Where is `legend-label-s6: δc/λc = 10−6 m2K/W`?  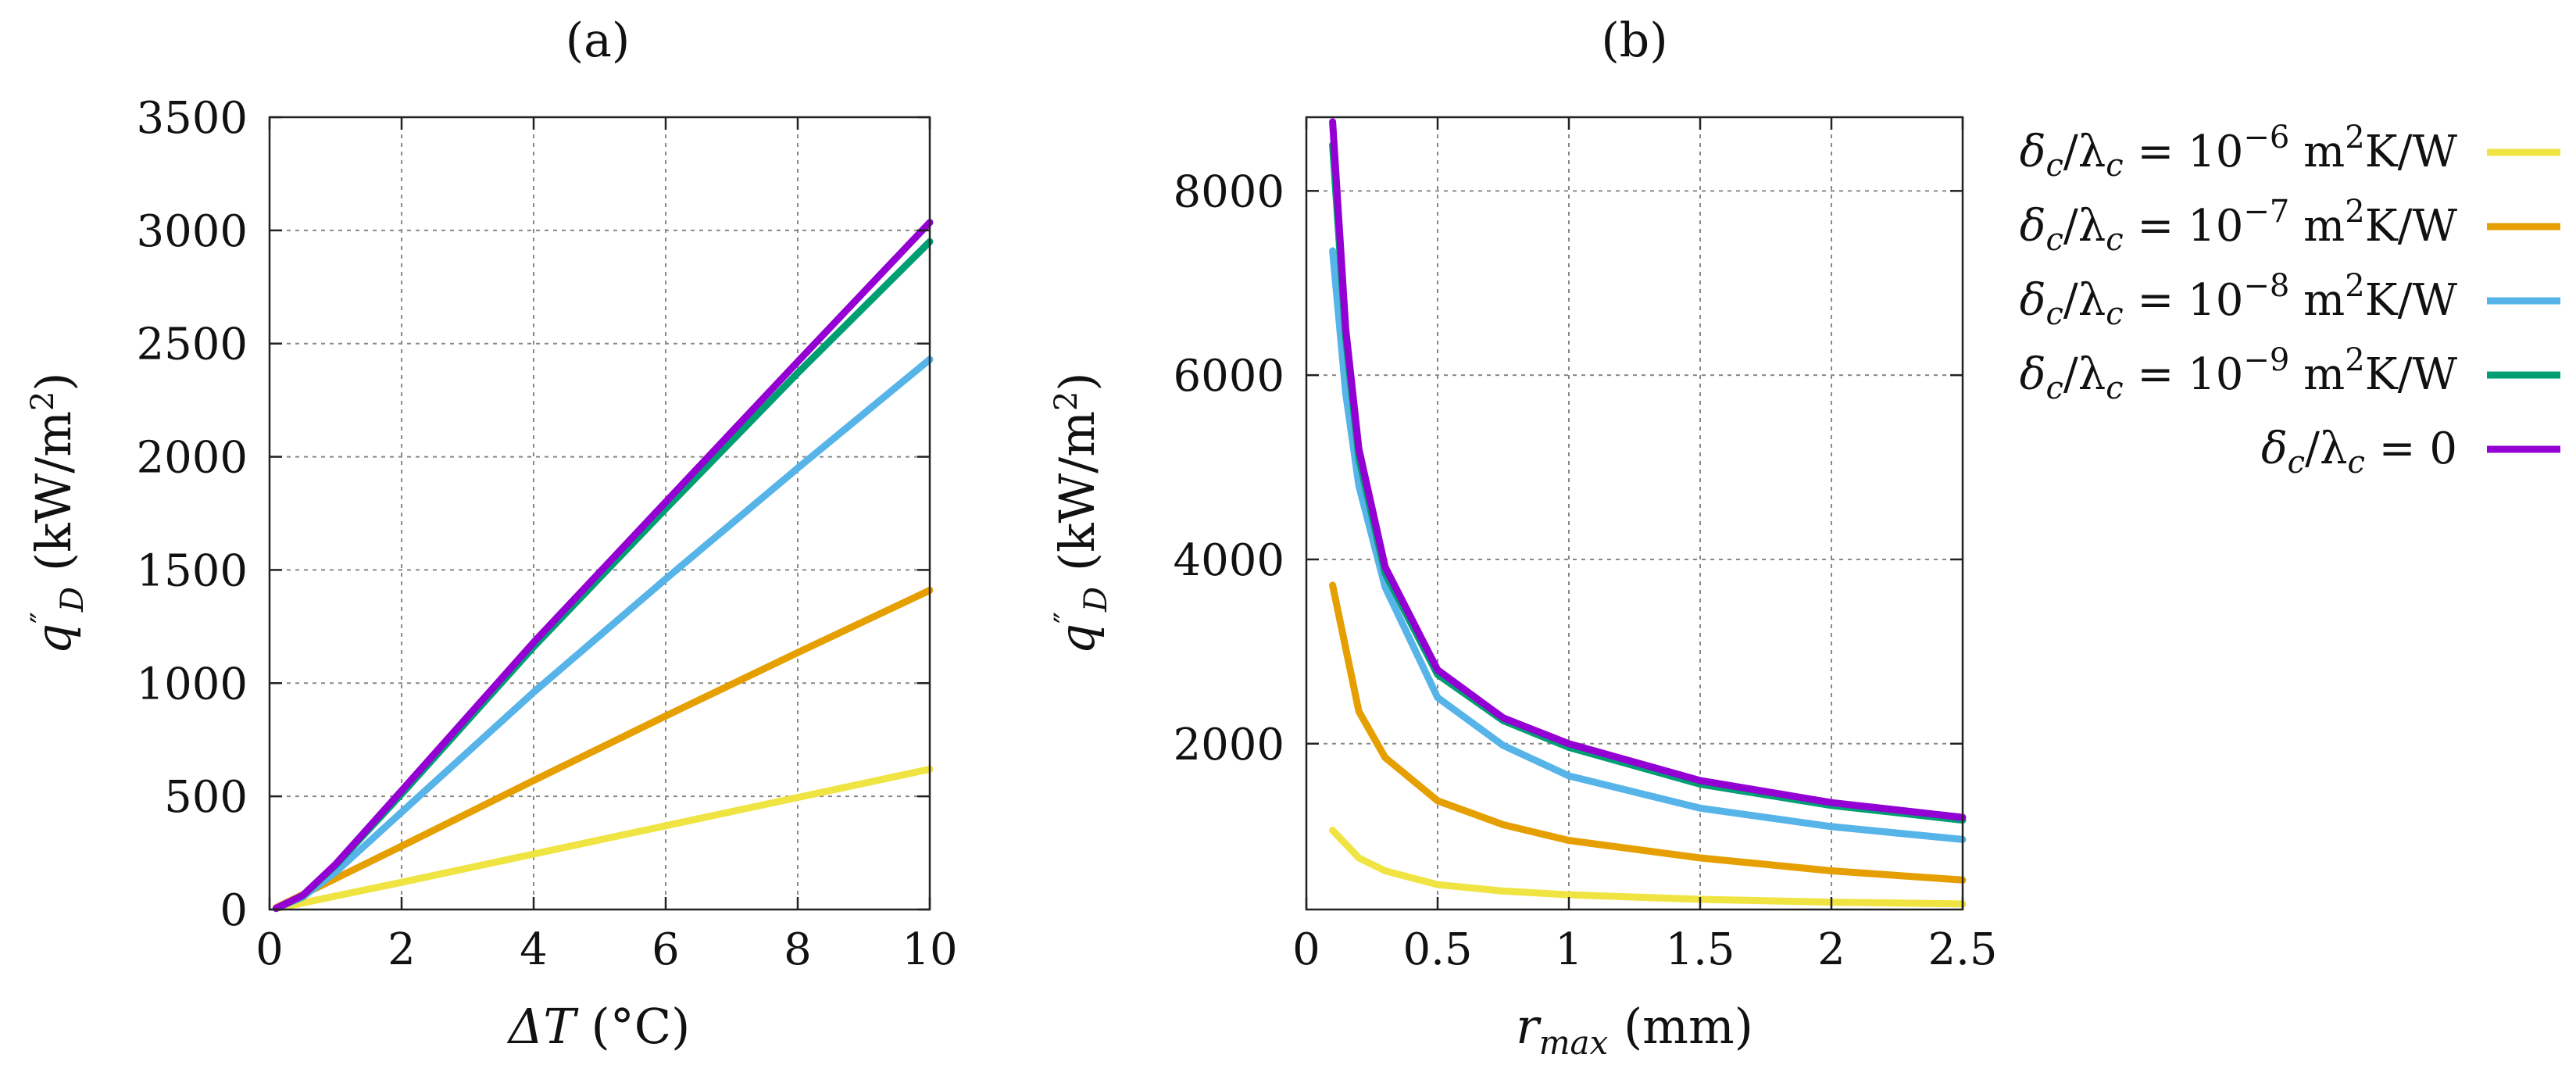
legend-label-s6: δc/λc = 10−6 m2K/W is located at coordinates (2239, 152).